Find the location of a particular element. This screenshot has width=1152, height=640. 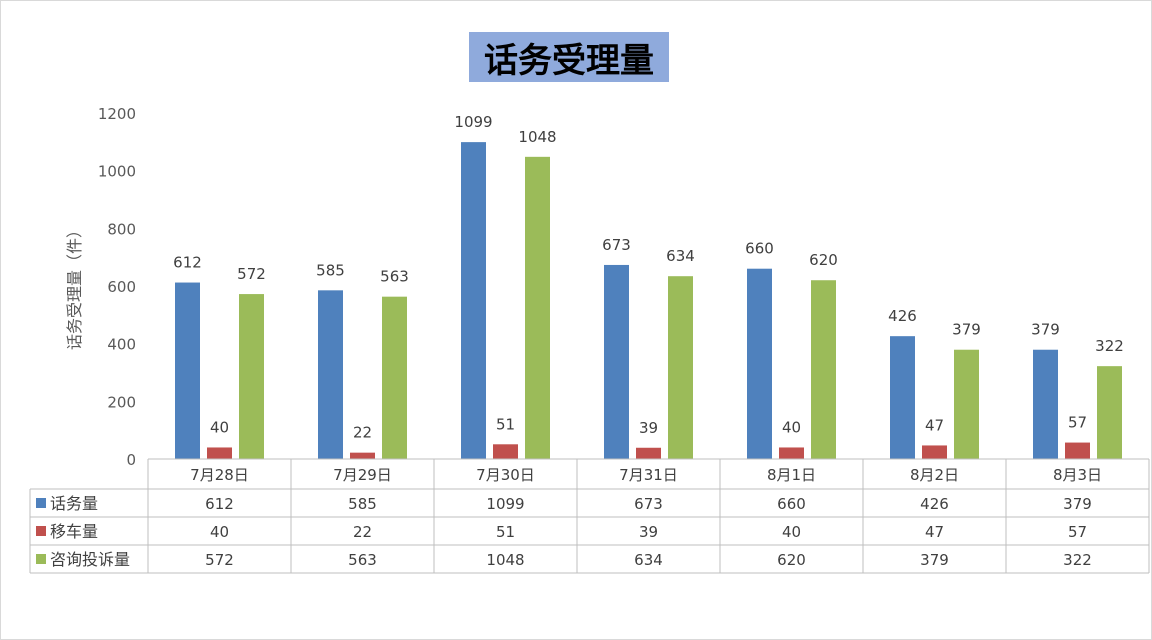

table-cell: 426 is located at coordinates (934, 504).